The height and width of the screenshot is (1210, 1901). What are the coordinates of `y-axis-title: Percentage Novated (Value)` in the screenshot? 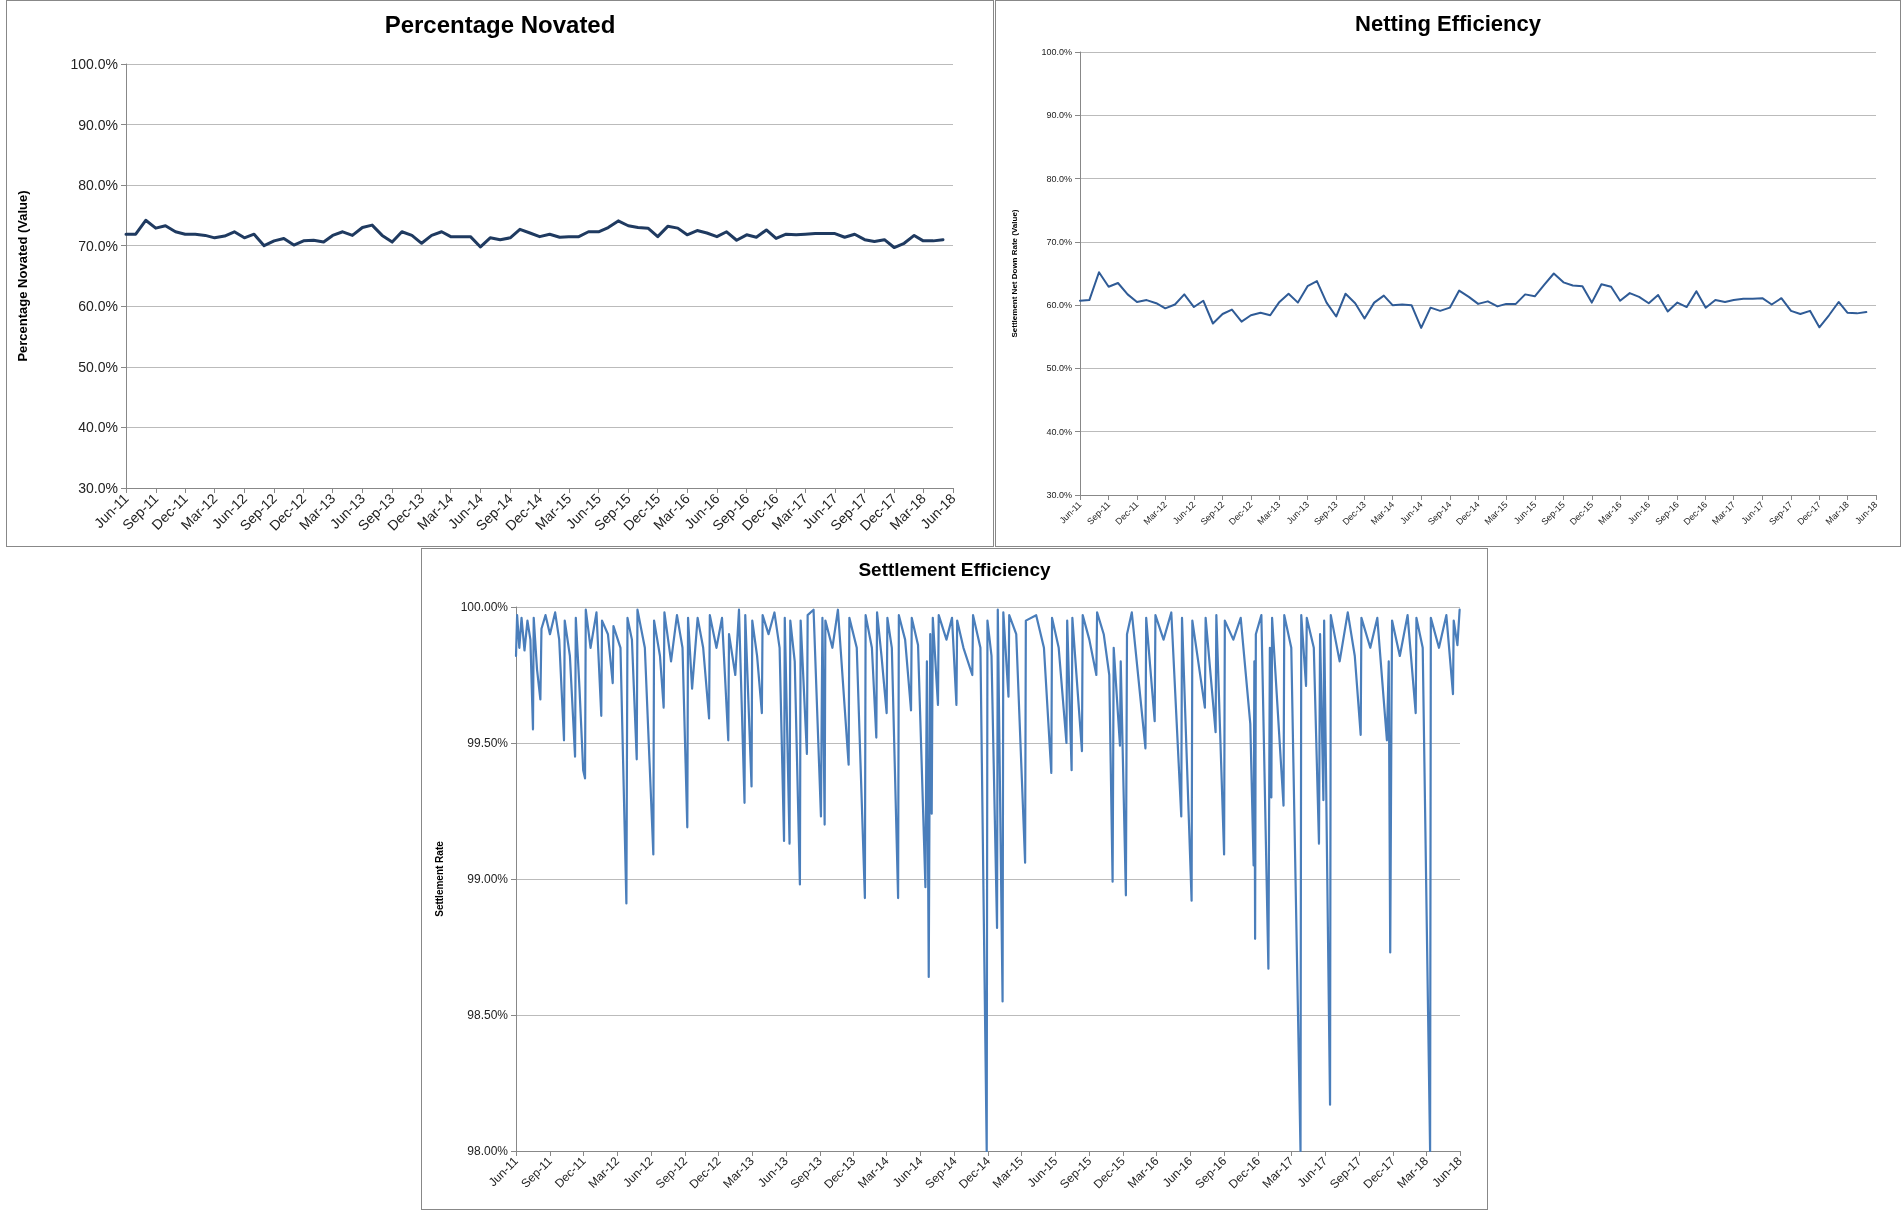 It's located at (22, 276).